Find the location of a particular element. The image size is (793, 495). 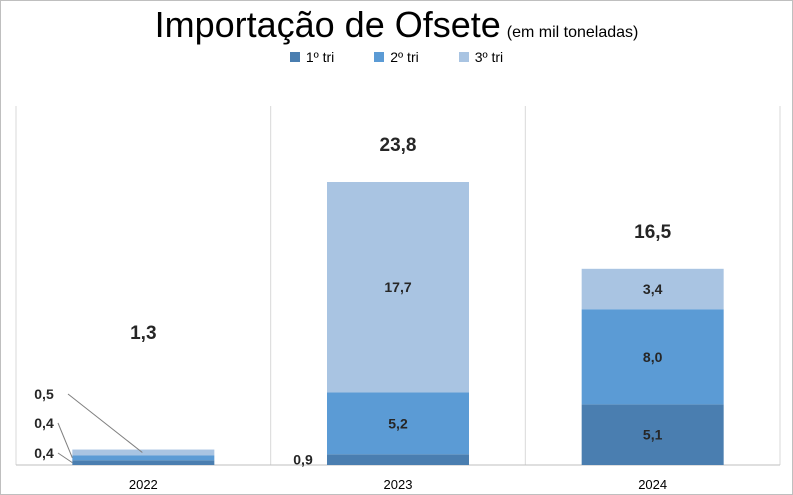

data-label-2024-s1: 5,1 is located at coordinates (653, 435).